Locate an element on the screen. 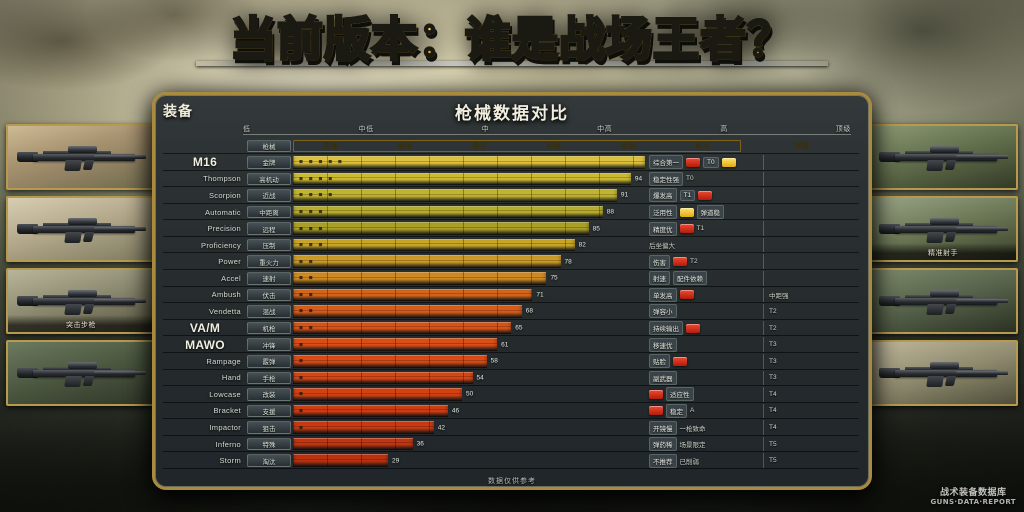 The width and height of the screenshot is (1024, 512). table-row: MAWO 冲锋 ■ 61 移速优 T3 is located at coordinates (511, 345).